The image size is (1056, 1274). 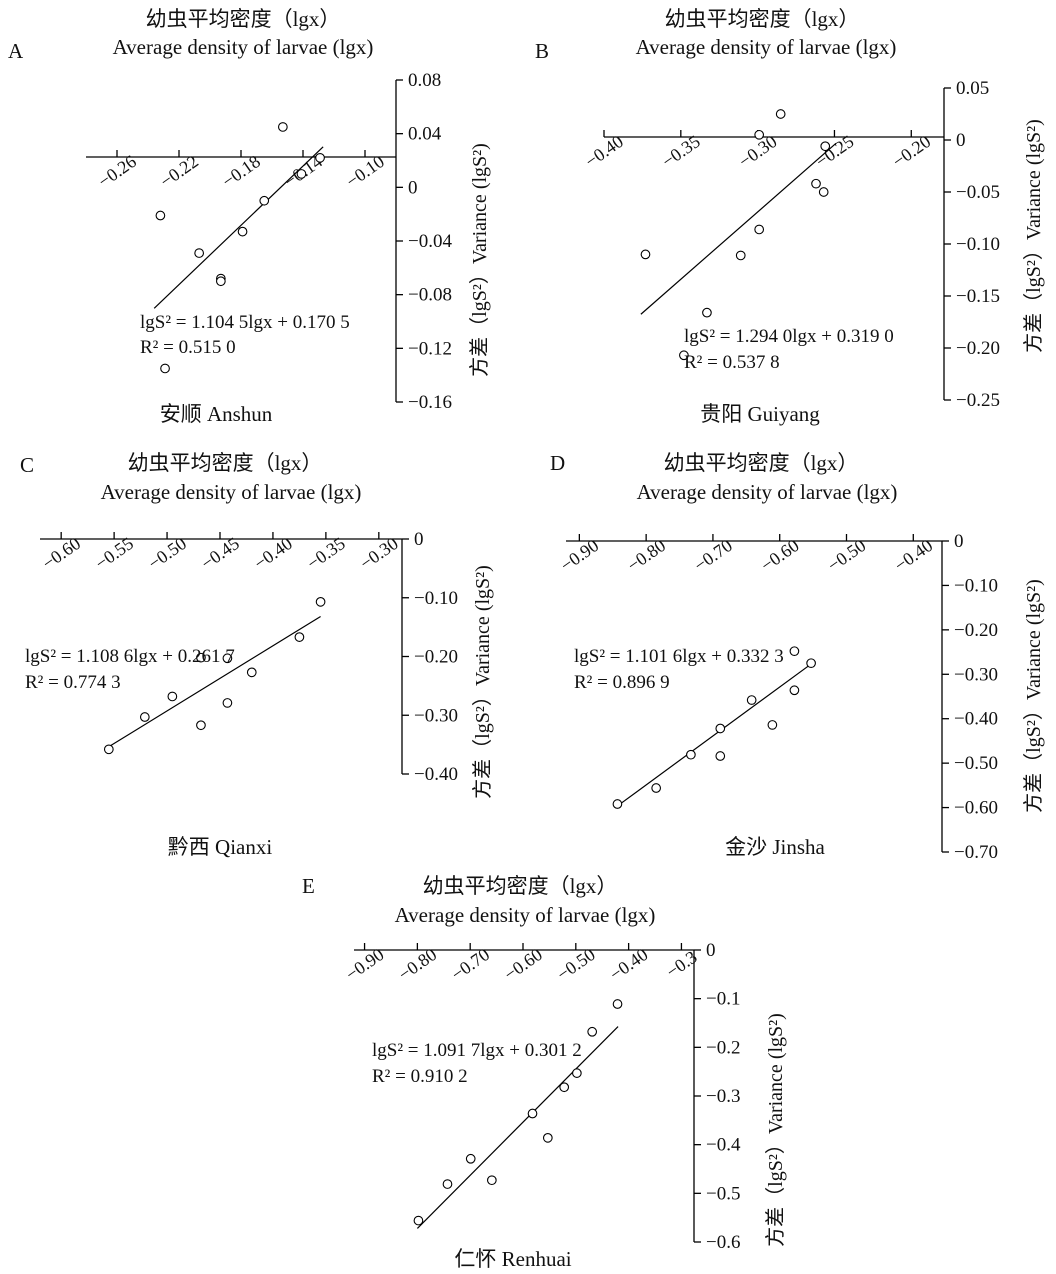 I want to click on y-tick-label: −0.12, so click(x=430, y=348).